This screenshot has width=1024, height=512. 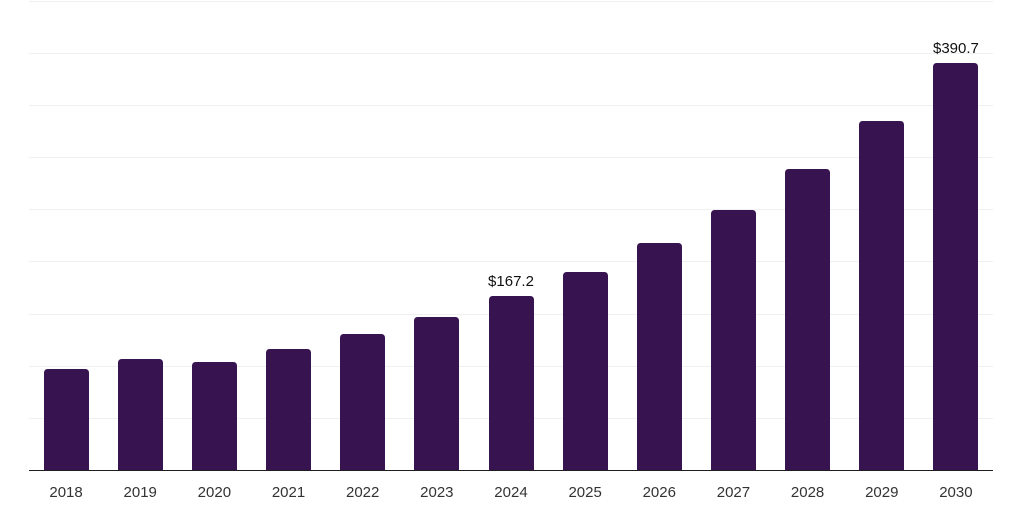 I want to click on bar-2029, so click(x=882, y=295).